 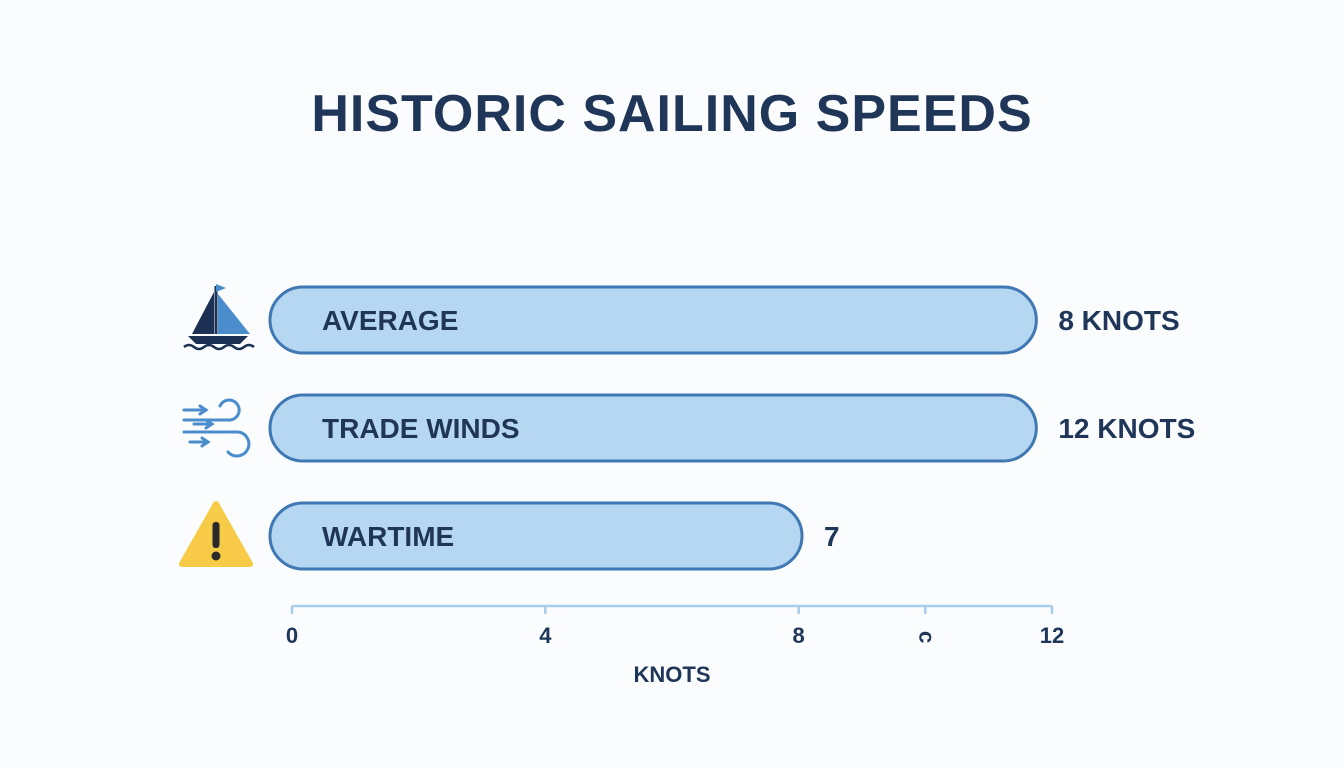 I want to click on bar-label: AVERAGE, so click(x=390, y=320).